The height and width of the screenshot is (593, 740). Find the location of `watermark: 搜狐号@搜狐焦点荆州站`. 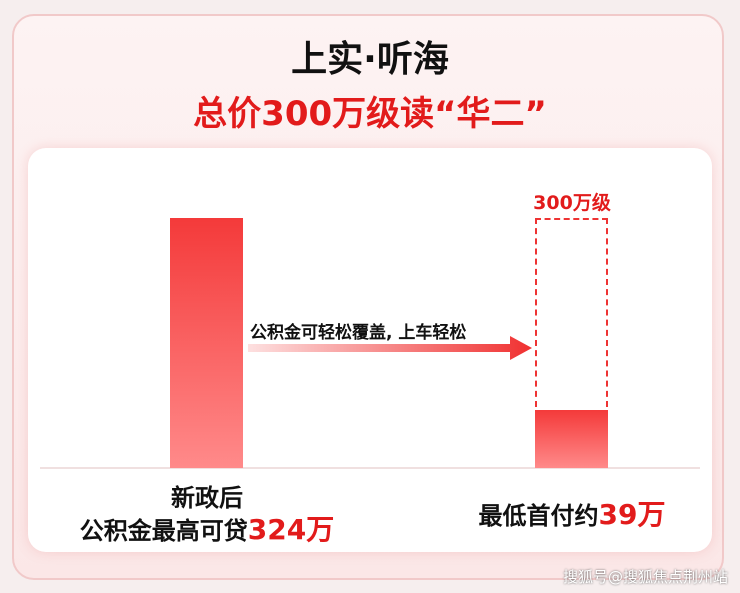

watermark: 搜狐号@搜狐焦点荆州站 is located at coordinates (645, 577).